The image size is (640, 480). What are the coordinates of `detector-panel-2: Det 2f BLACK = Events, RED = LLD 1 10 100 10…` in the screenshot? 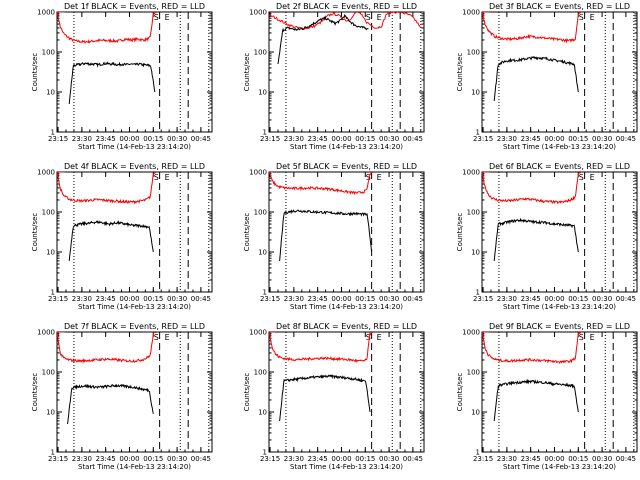 It's located at (334, 76).